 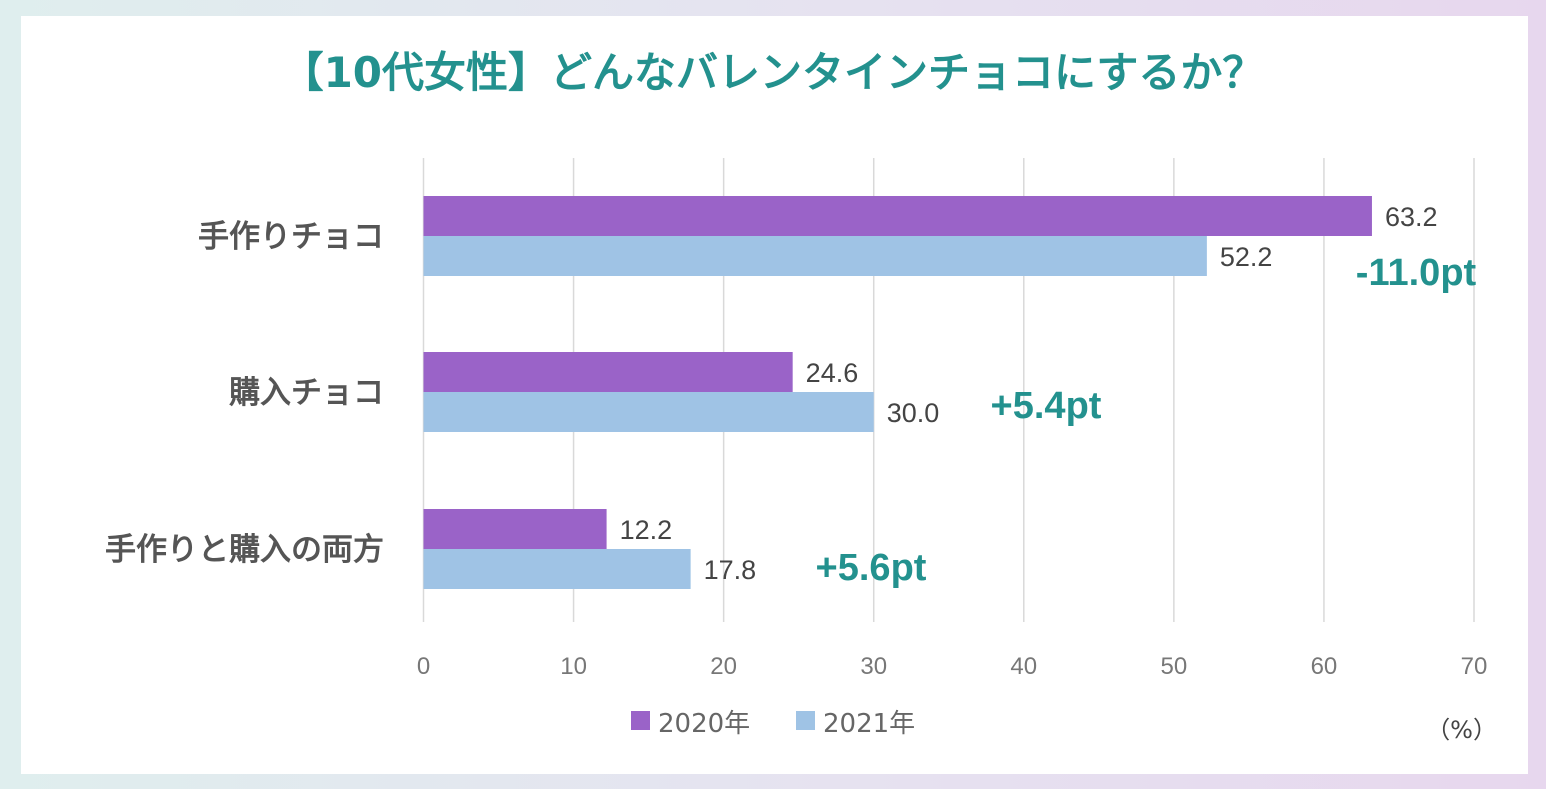 What do you see at coordinates (773, 72) in the screenshot?
I see `chart-title: 【10代女性】どんなバレンタインチョコにするか？` at bounding box center [773, 72].